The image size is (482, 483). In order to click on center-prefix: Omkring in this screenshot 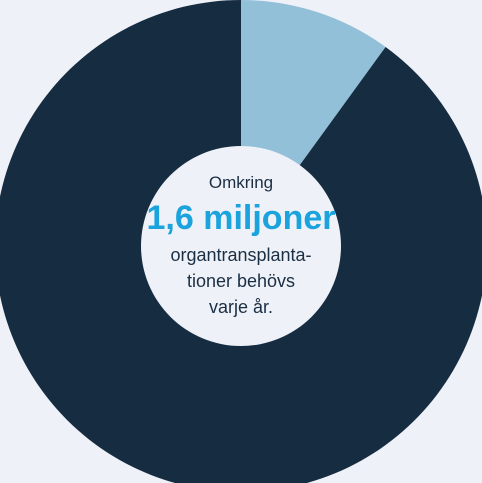, I will do `click(241, 182)`.